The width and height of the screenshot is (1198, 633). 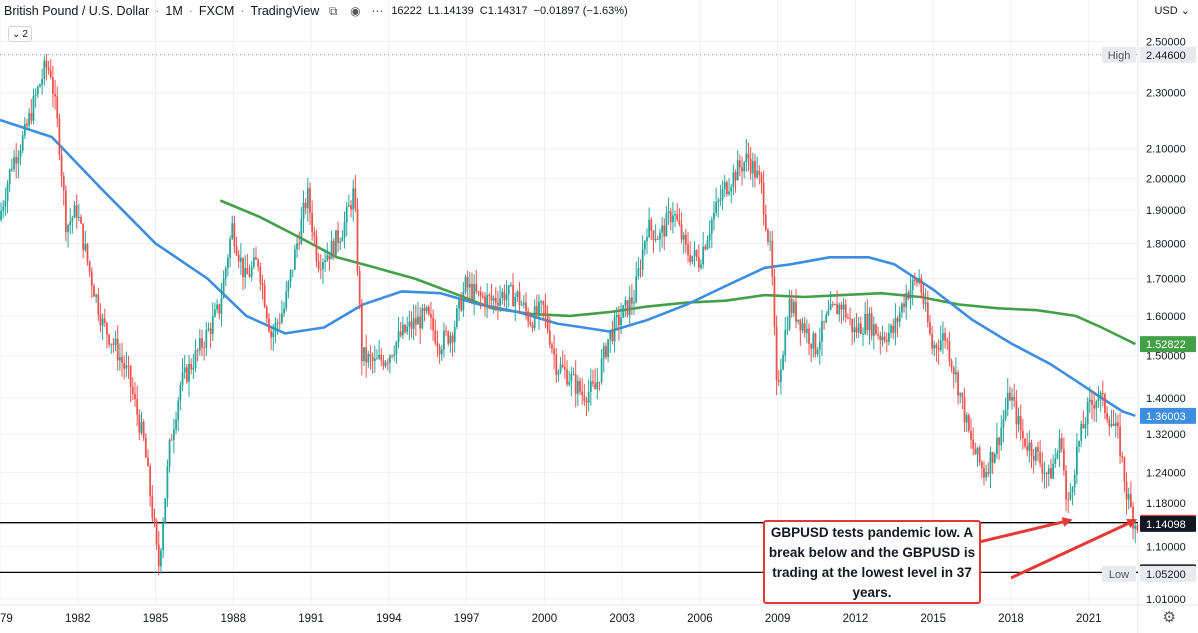 I want to click on gear-icon: ⚙, so click(x=1169, y=617).